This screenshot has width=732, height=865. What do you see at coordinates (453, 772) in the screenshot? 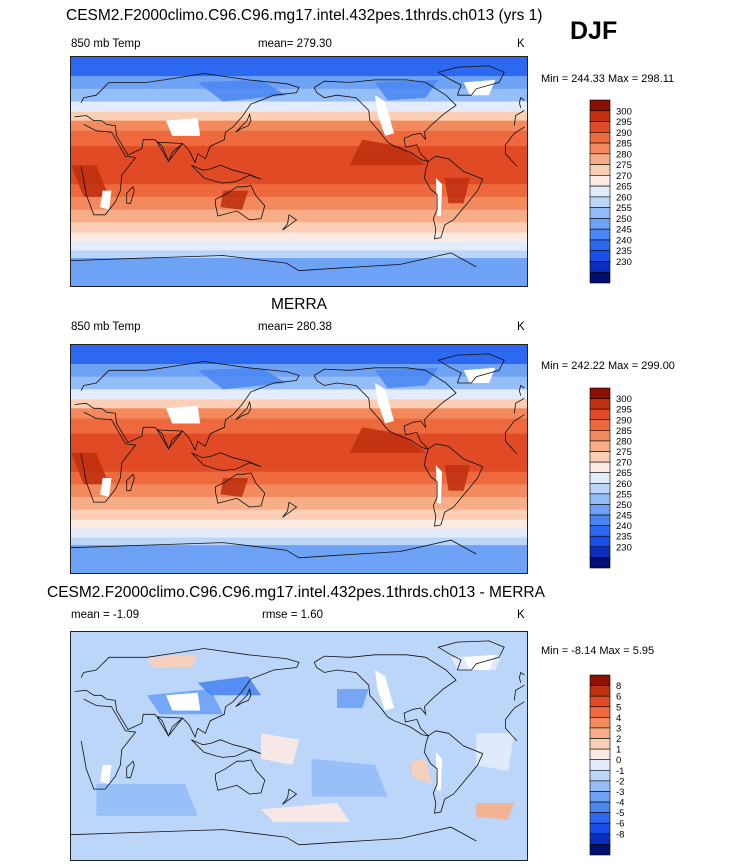
I see `coastline-samerica` at bounding box center [453, 772].